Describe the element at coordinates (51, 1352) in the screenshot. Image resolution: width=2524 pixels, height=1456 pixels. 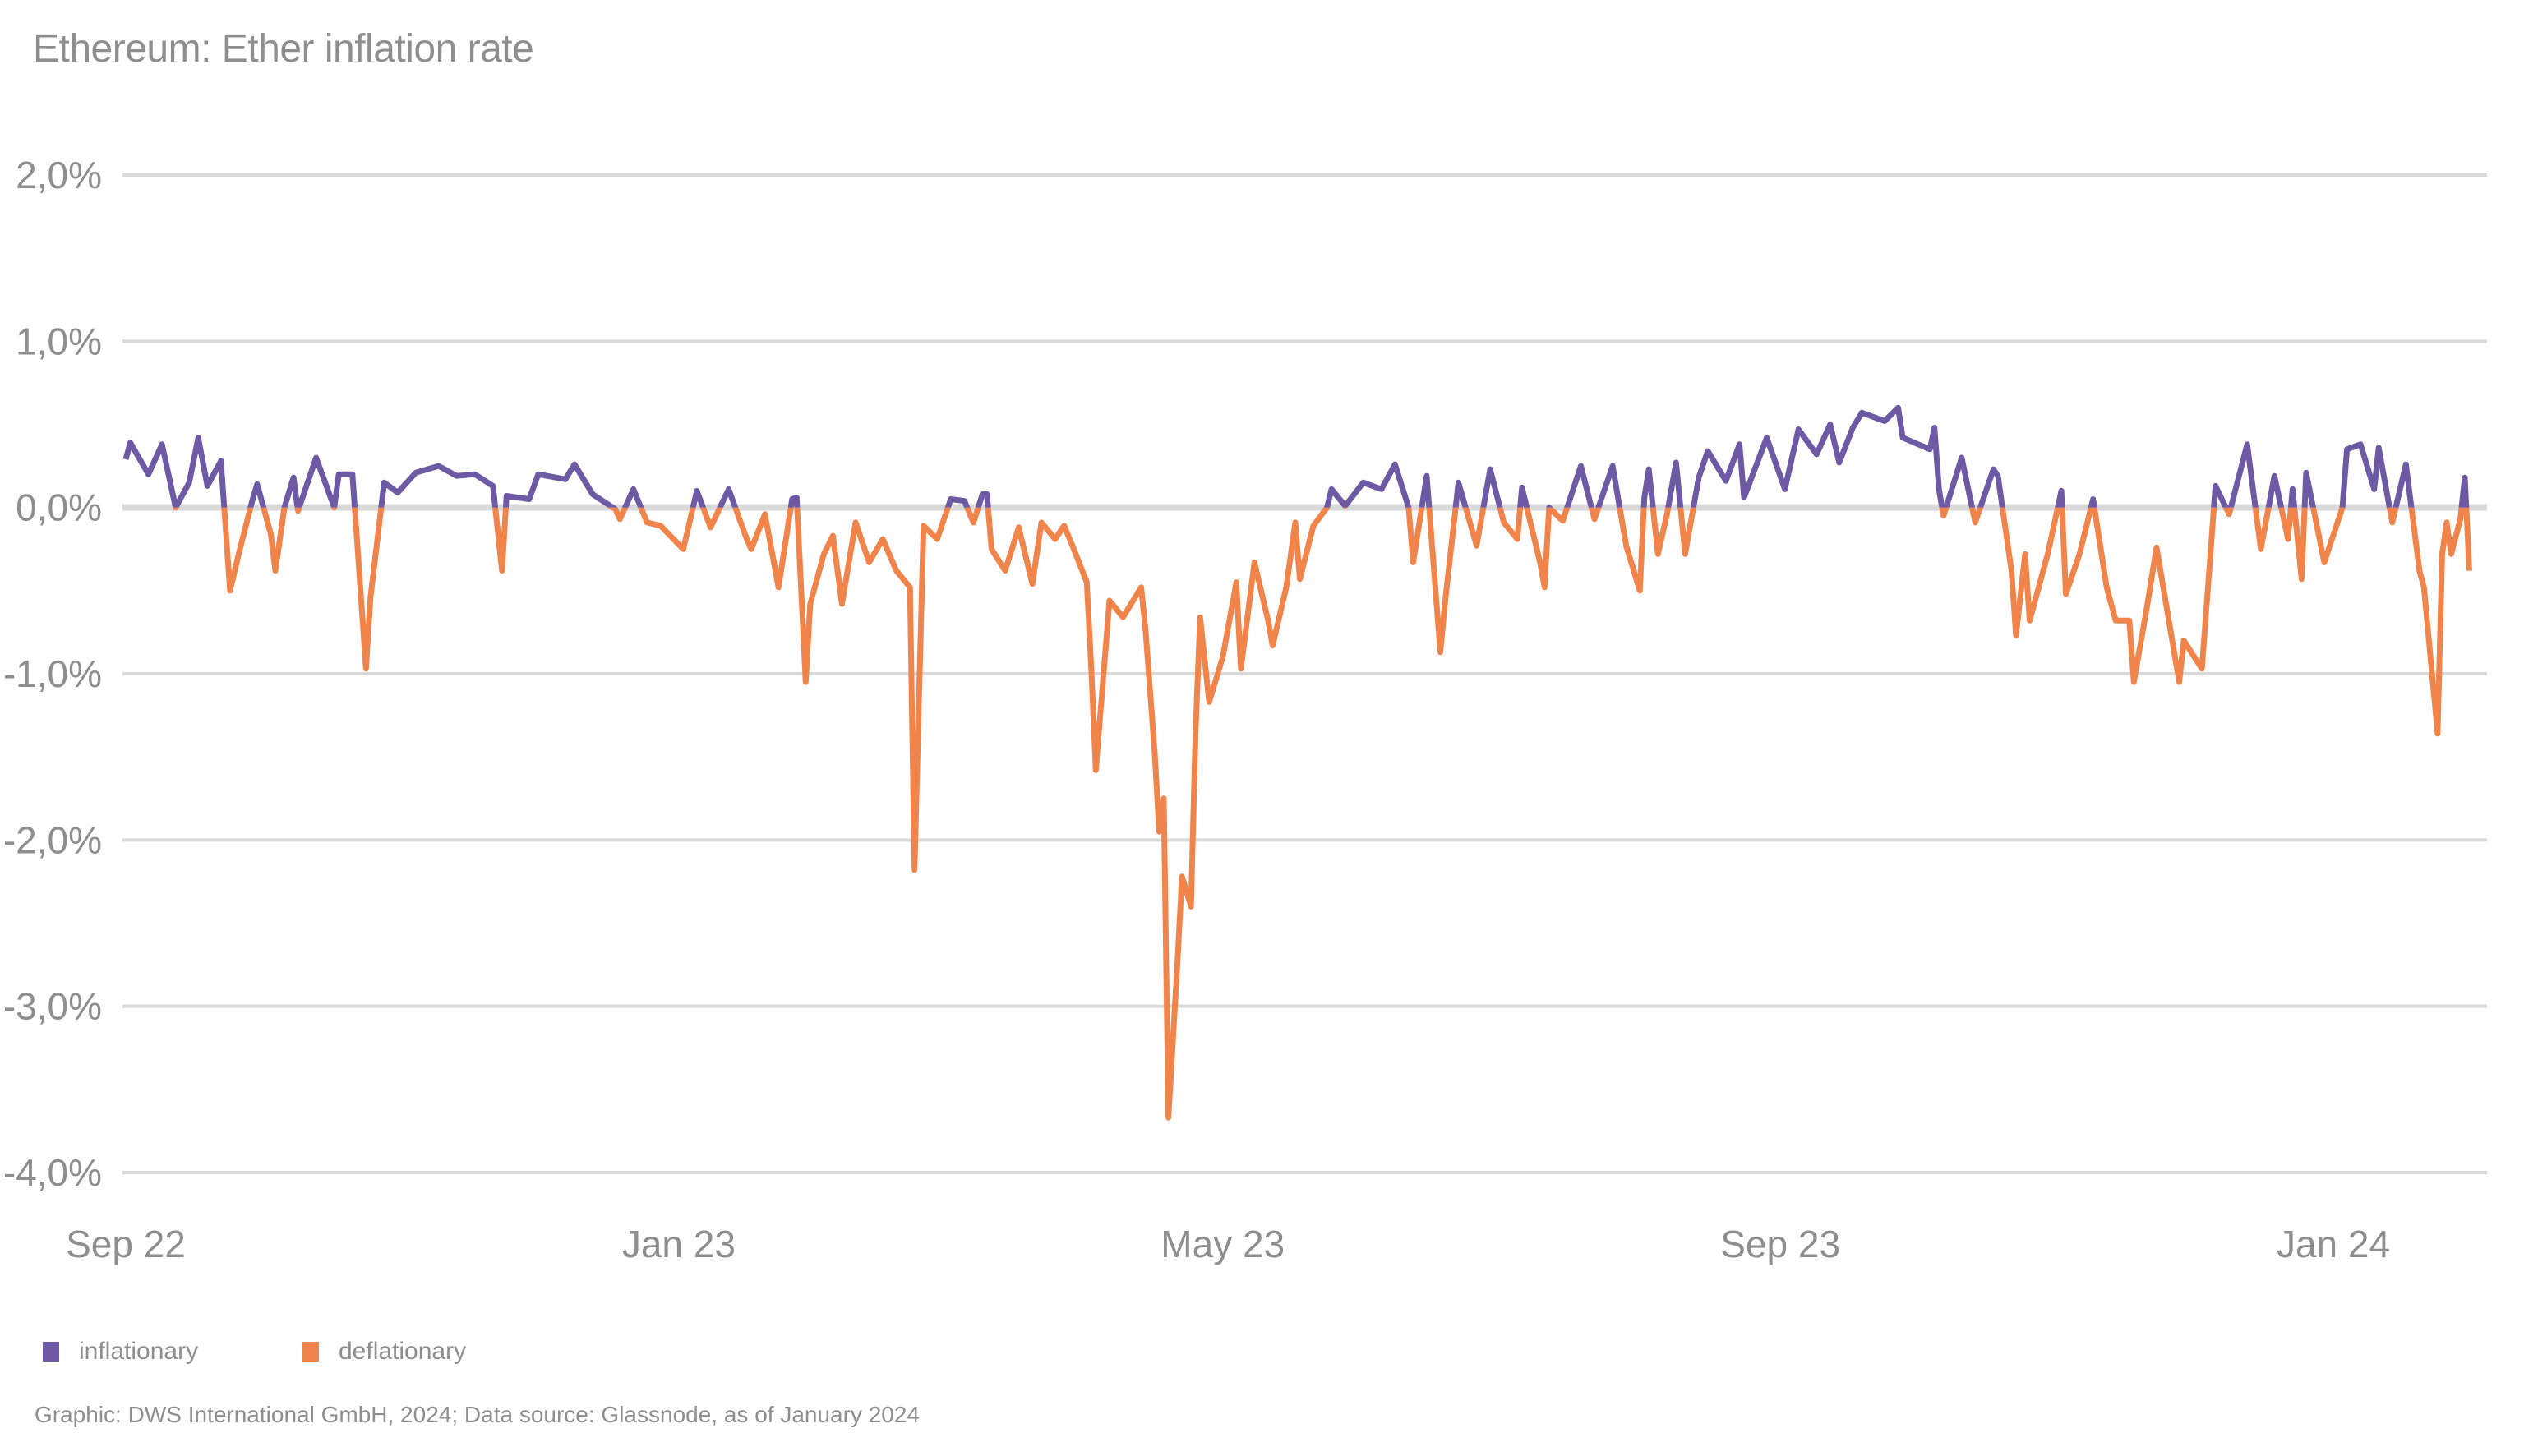
I see `legend-swatch-inflationary` at that location.